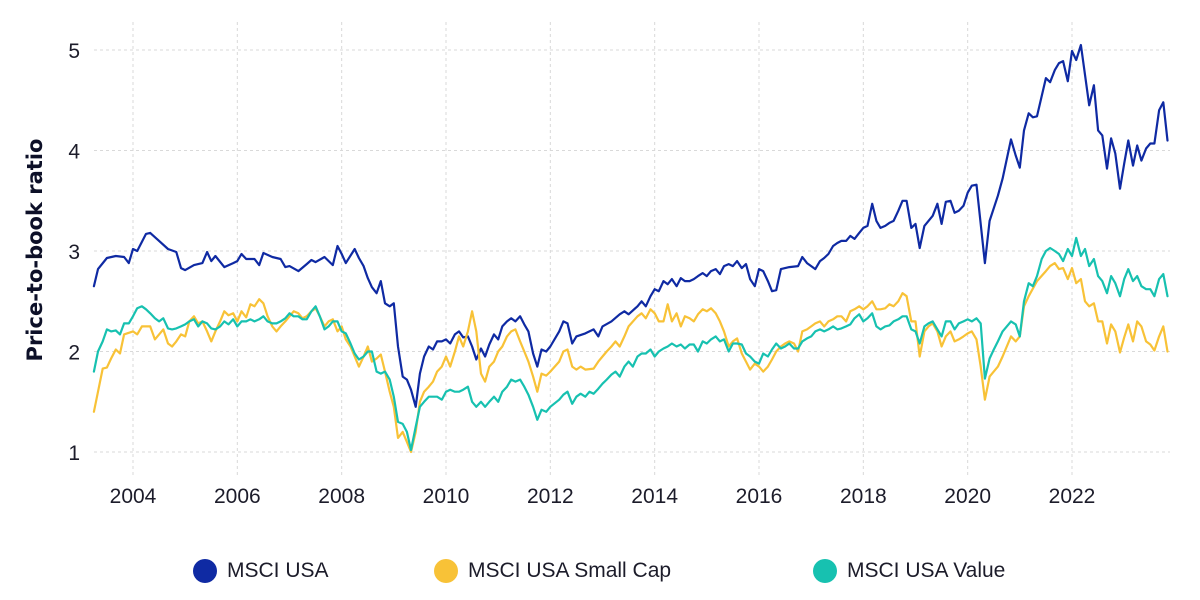  I want to click on y-tick-label: 4, so click(74, 152).